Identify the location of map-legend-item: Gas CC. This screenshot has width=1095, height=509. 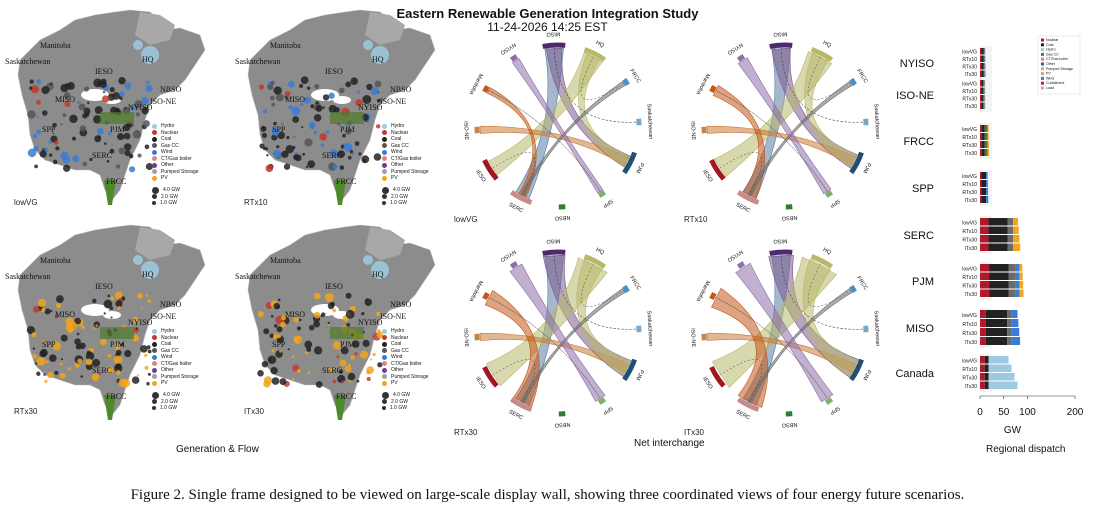
(175, 146).